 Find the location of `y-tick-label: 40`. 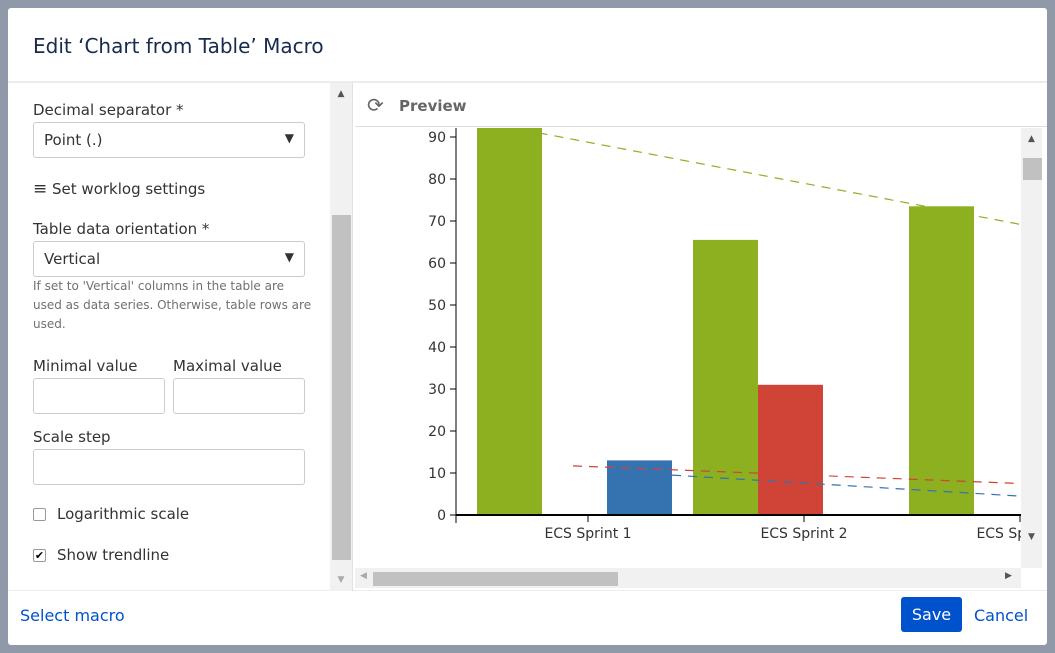

y-tick-label: 40 is located at coordinates (437, 348).